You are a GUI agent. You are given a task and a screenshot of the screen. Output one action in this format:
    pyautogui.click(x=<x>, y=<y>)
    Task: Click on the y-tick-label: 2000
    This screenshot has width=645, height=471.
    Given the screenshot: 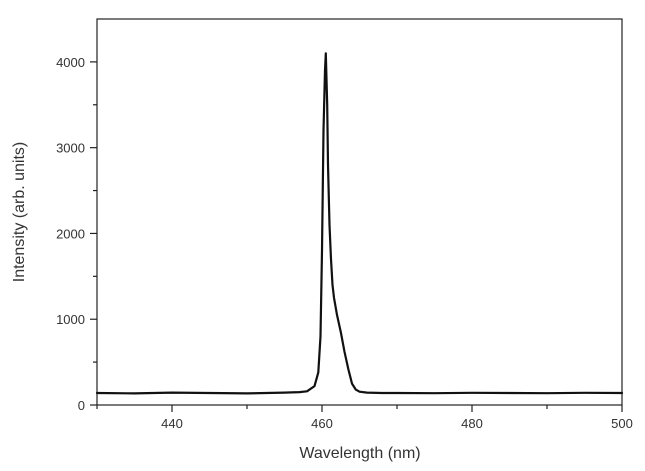 What is the action you would take?
    pyautogui.click(x=70, y=233)
    